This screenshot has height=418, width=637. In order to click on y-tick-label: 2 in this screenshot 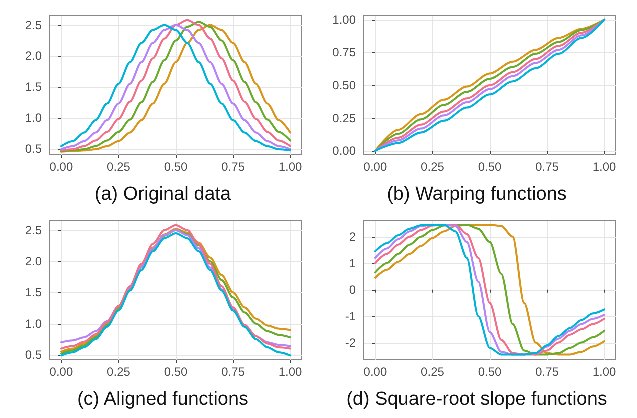, I will do `click(352, 237)`.